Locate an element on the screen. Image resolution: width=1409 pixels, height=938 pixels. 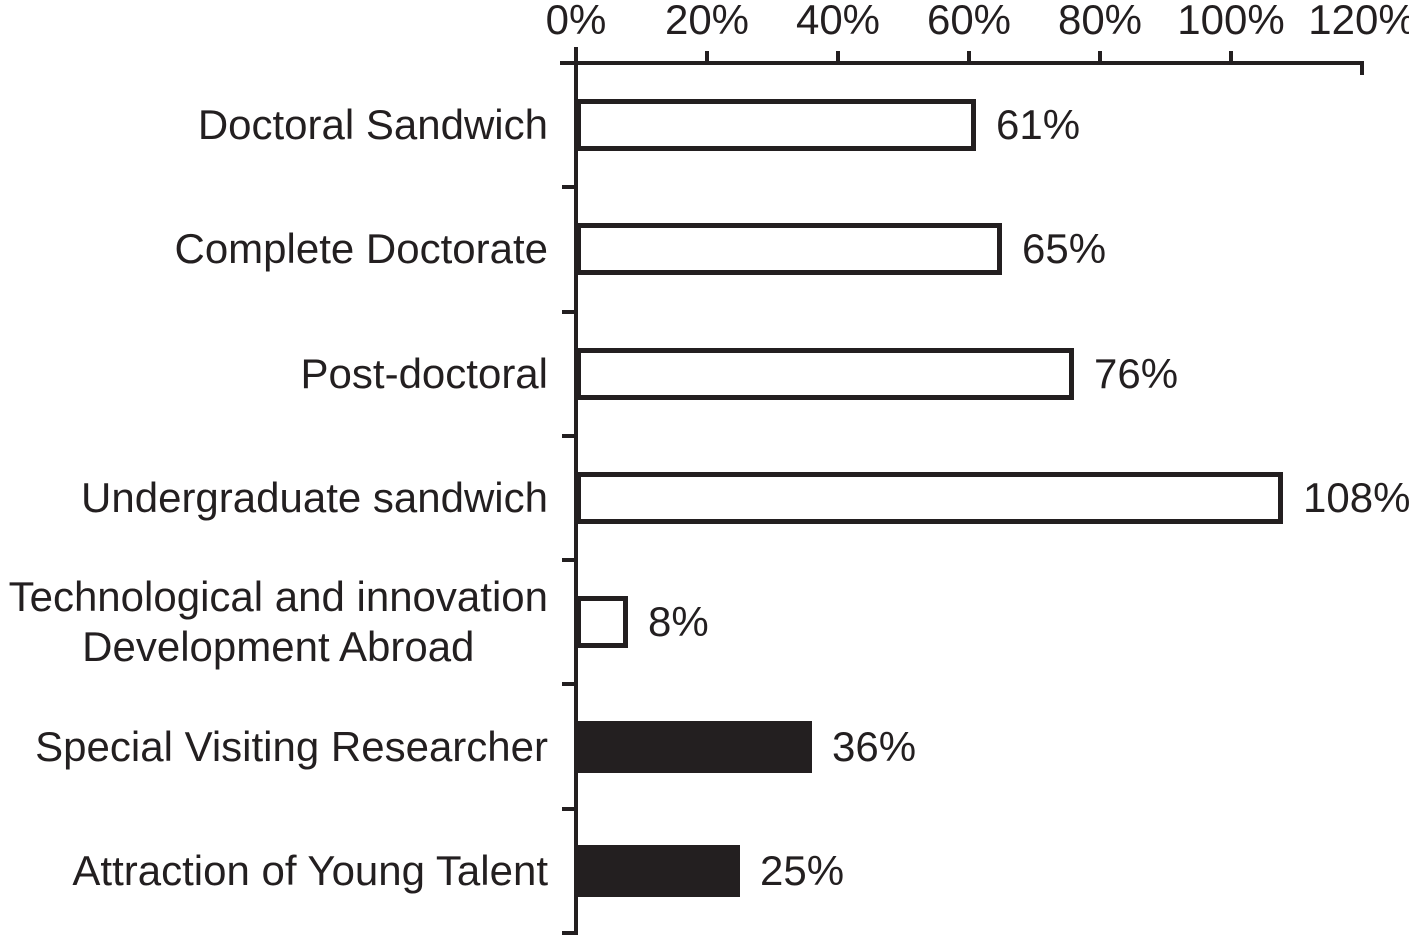
x-tick-label: 100% is located at coordinates (1231, 21).